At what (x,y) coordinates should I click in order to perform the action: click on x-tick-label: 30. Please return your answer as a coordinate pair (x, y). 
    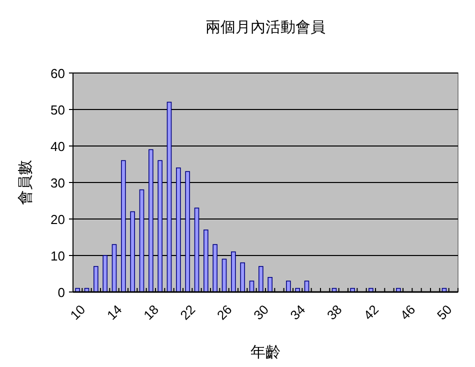
    Looking at the image, I should click on (261, 312).